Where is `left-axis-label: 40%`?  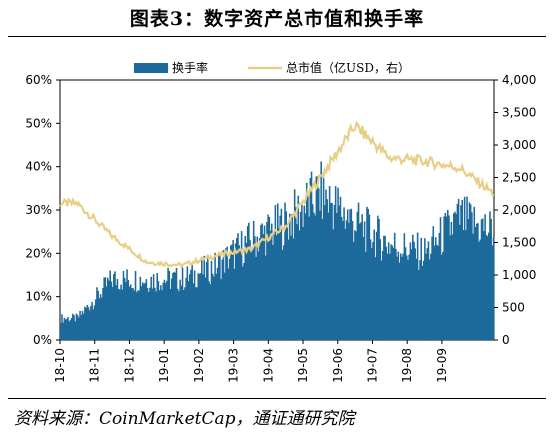
left-axis-label: 40% is located at coordinates (38, 167).